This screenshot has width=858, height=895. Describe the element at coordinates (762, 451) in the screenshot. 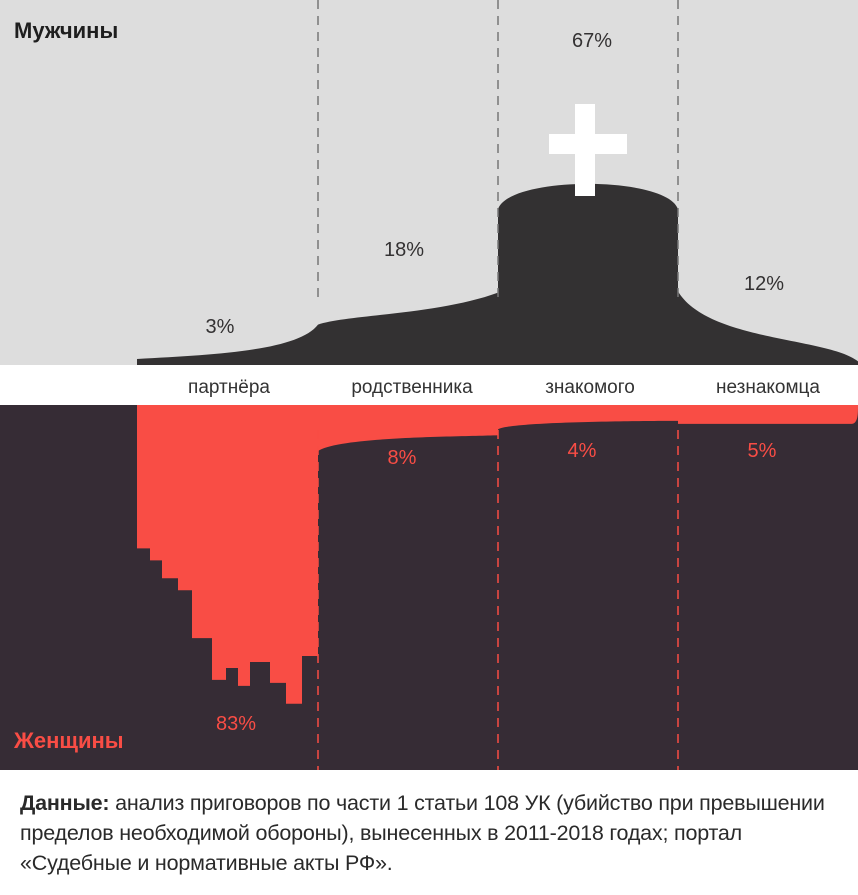

I see `women-value-label: 5%` at that location.